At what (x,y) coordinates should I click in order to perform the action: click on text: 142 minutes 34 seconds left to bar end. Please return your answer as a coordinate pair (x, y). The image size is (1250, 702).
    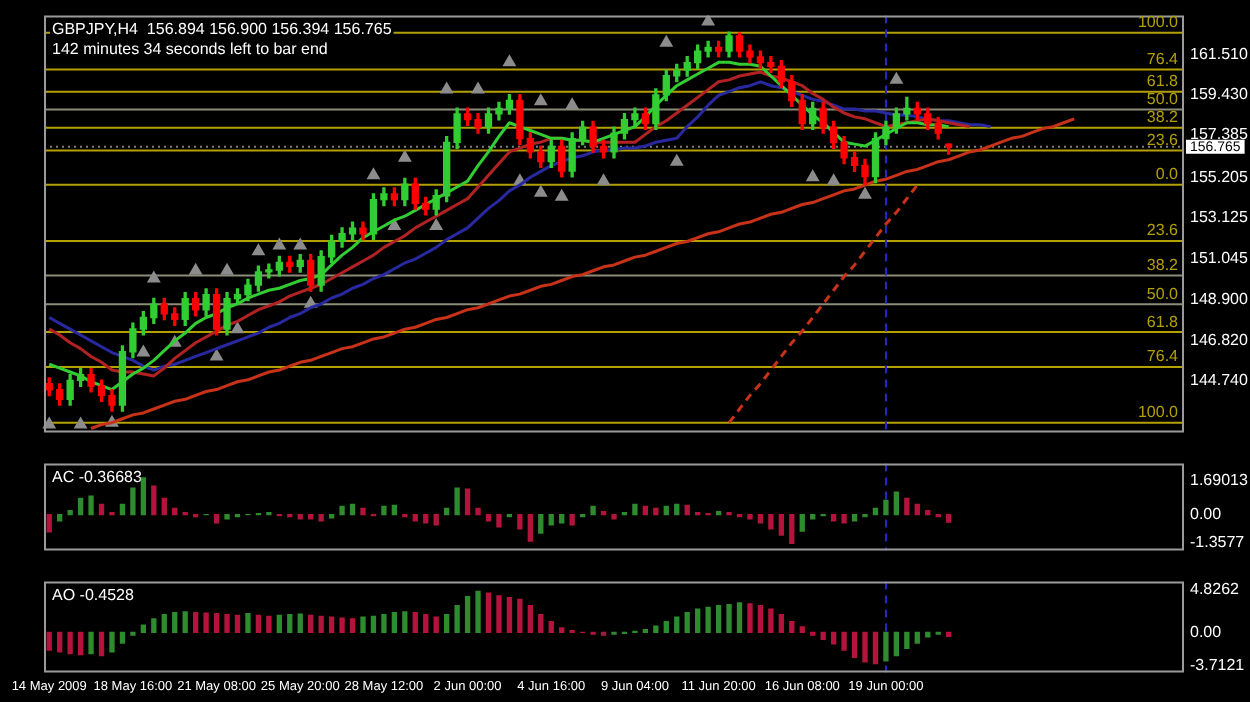
    Looking at the image, I should click on (190, 49).